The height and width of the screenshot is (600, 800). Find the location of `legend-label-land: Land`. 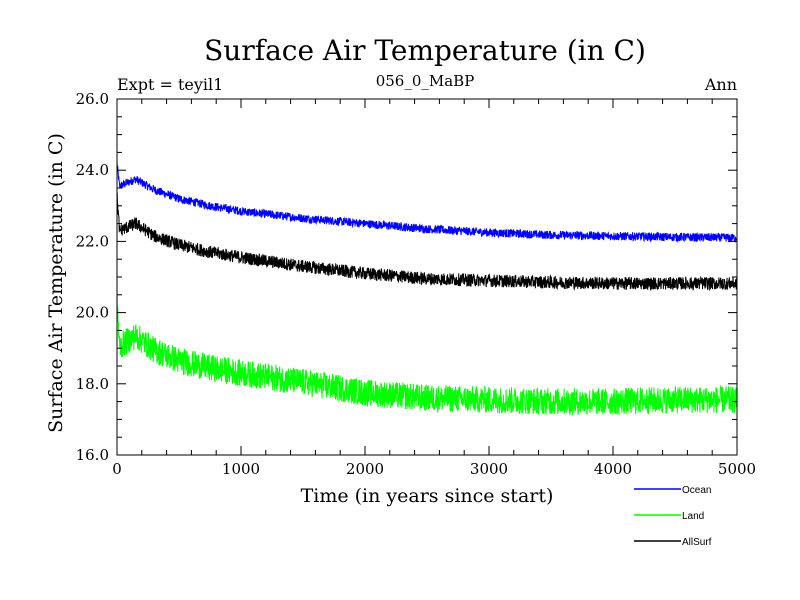

legend-label-land: Land is located at coordinates (693, 516).